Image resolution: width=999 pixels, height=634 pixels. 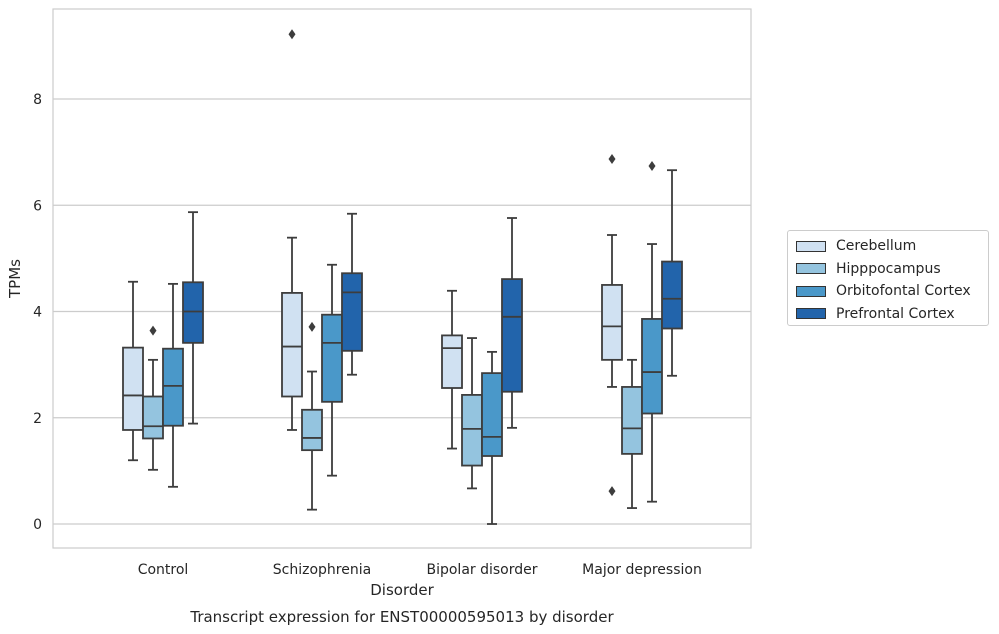 I want to click on legend-item: Prefrontal Cortex, so click(x=888, y=314).